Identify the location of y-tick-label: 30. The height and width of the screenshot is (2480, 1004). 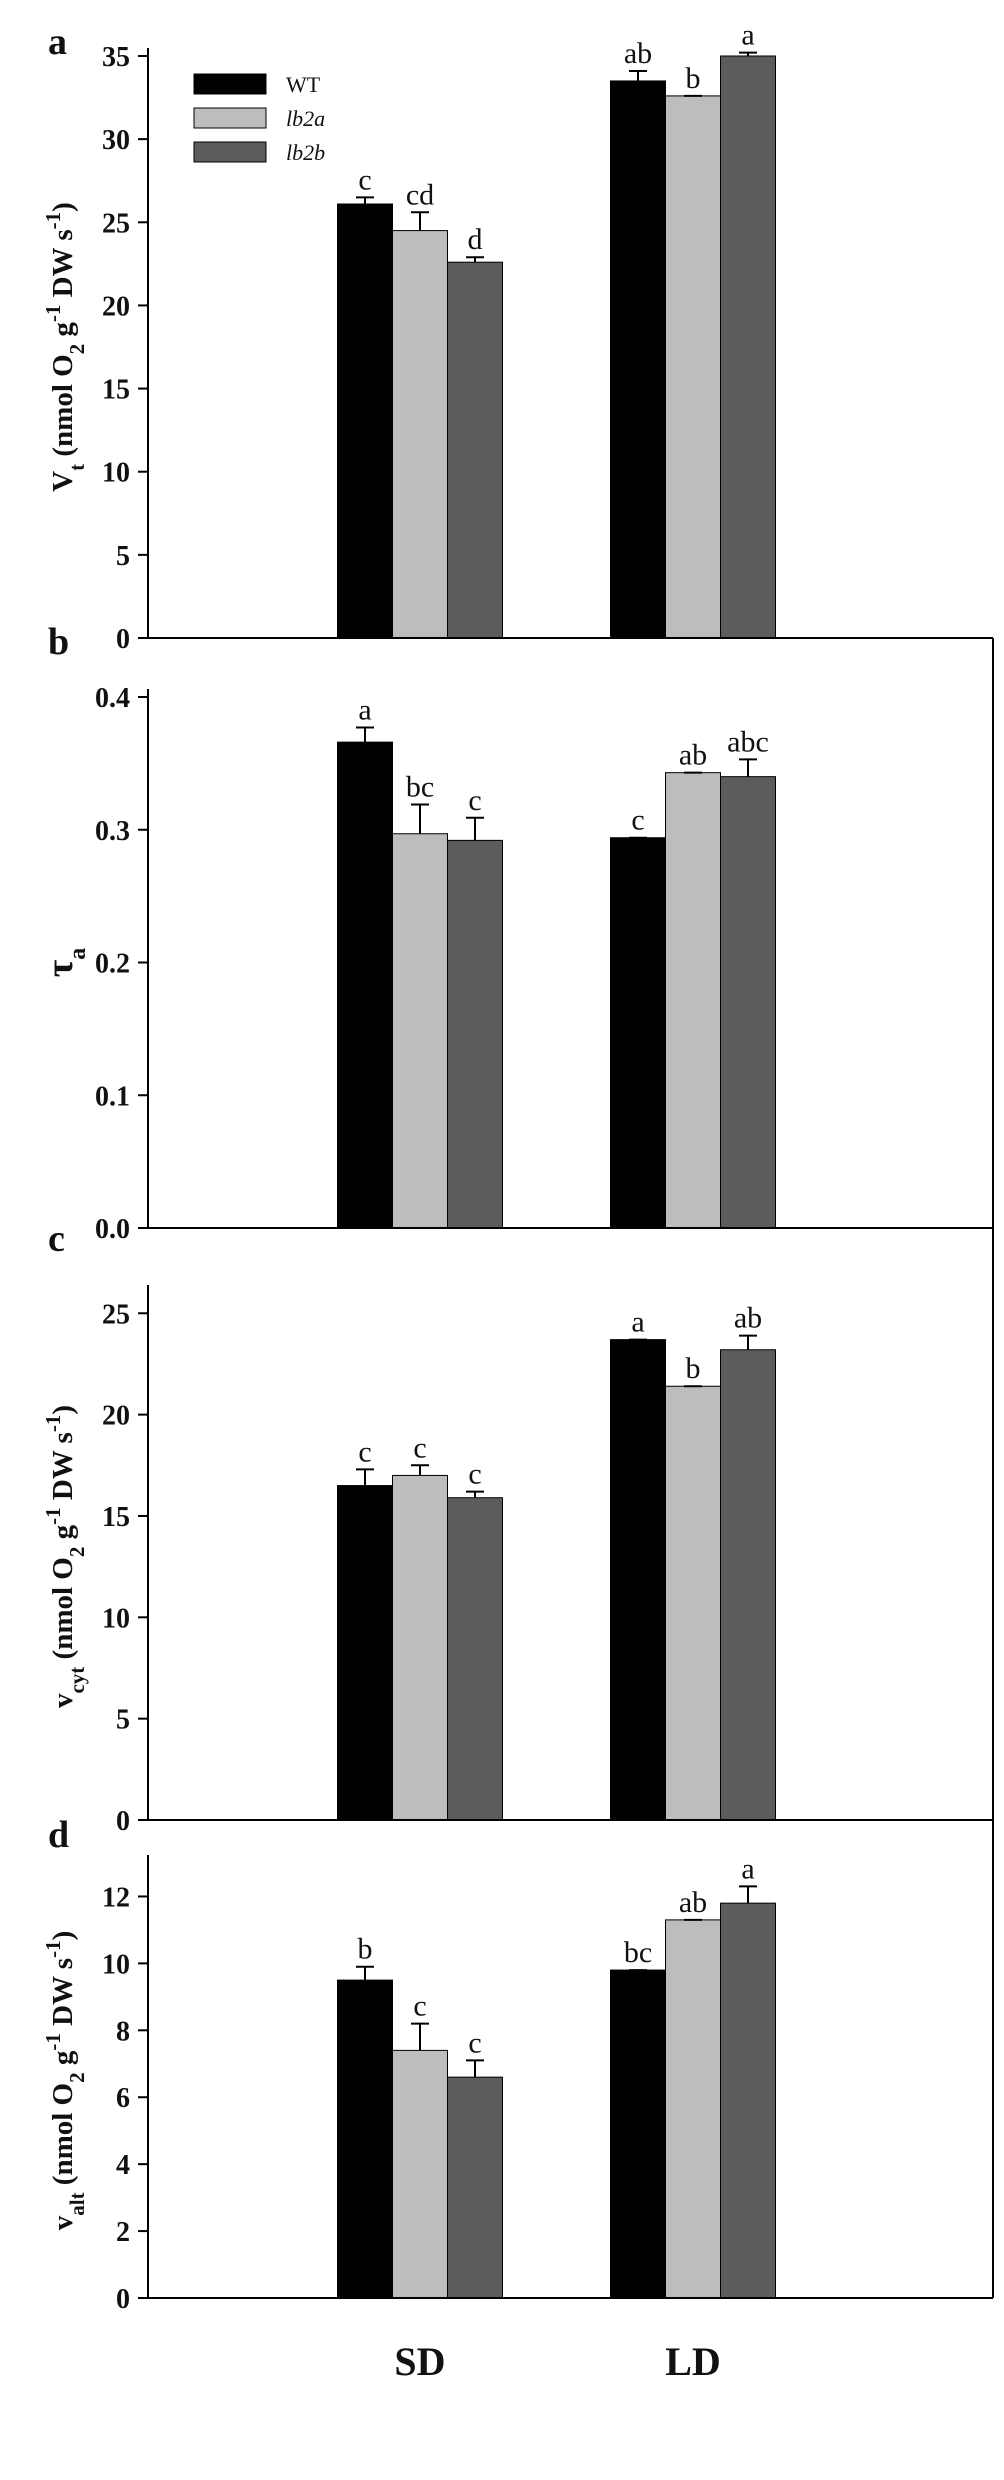
(116, 140).